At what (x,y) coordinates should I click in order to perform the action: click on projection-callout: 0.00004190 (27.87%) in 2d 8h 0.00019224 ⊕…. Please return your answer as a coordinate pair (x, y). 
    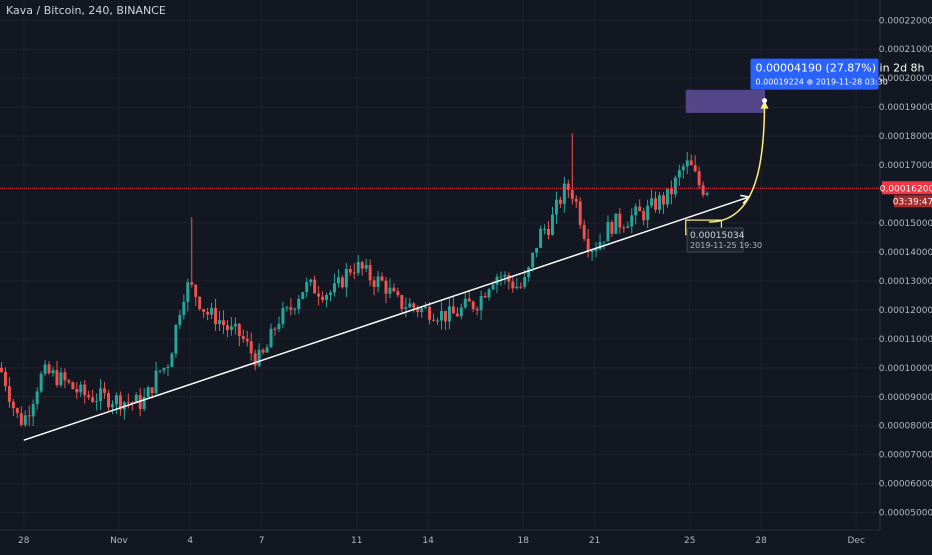
    Looking at the image, I should click on (837, 74).